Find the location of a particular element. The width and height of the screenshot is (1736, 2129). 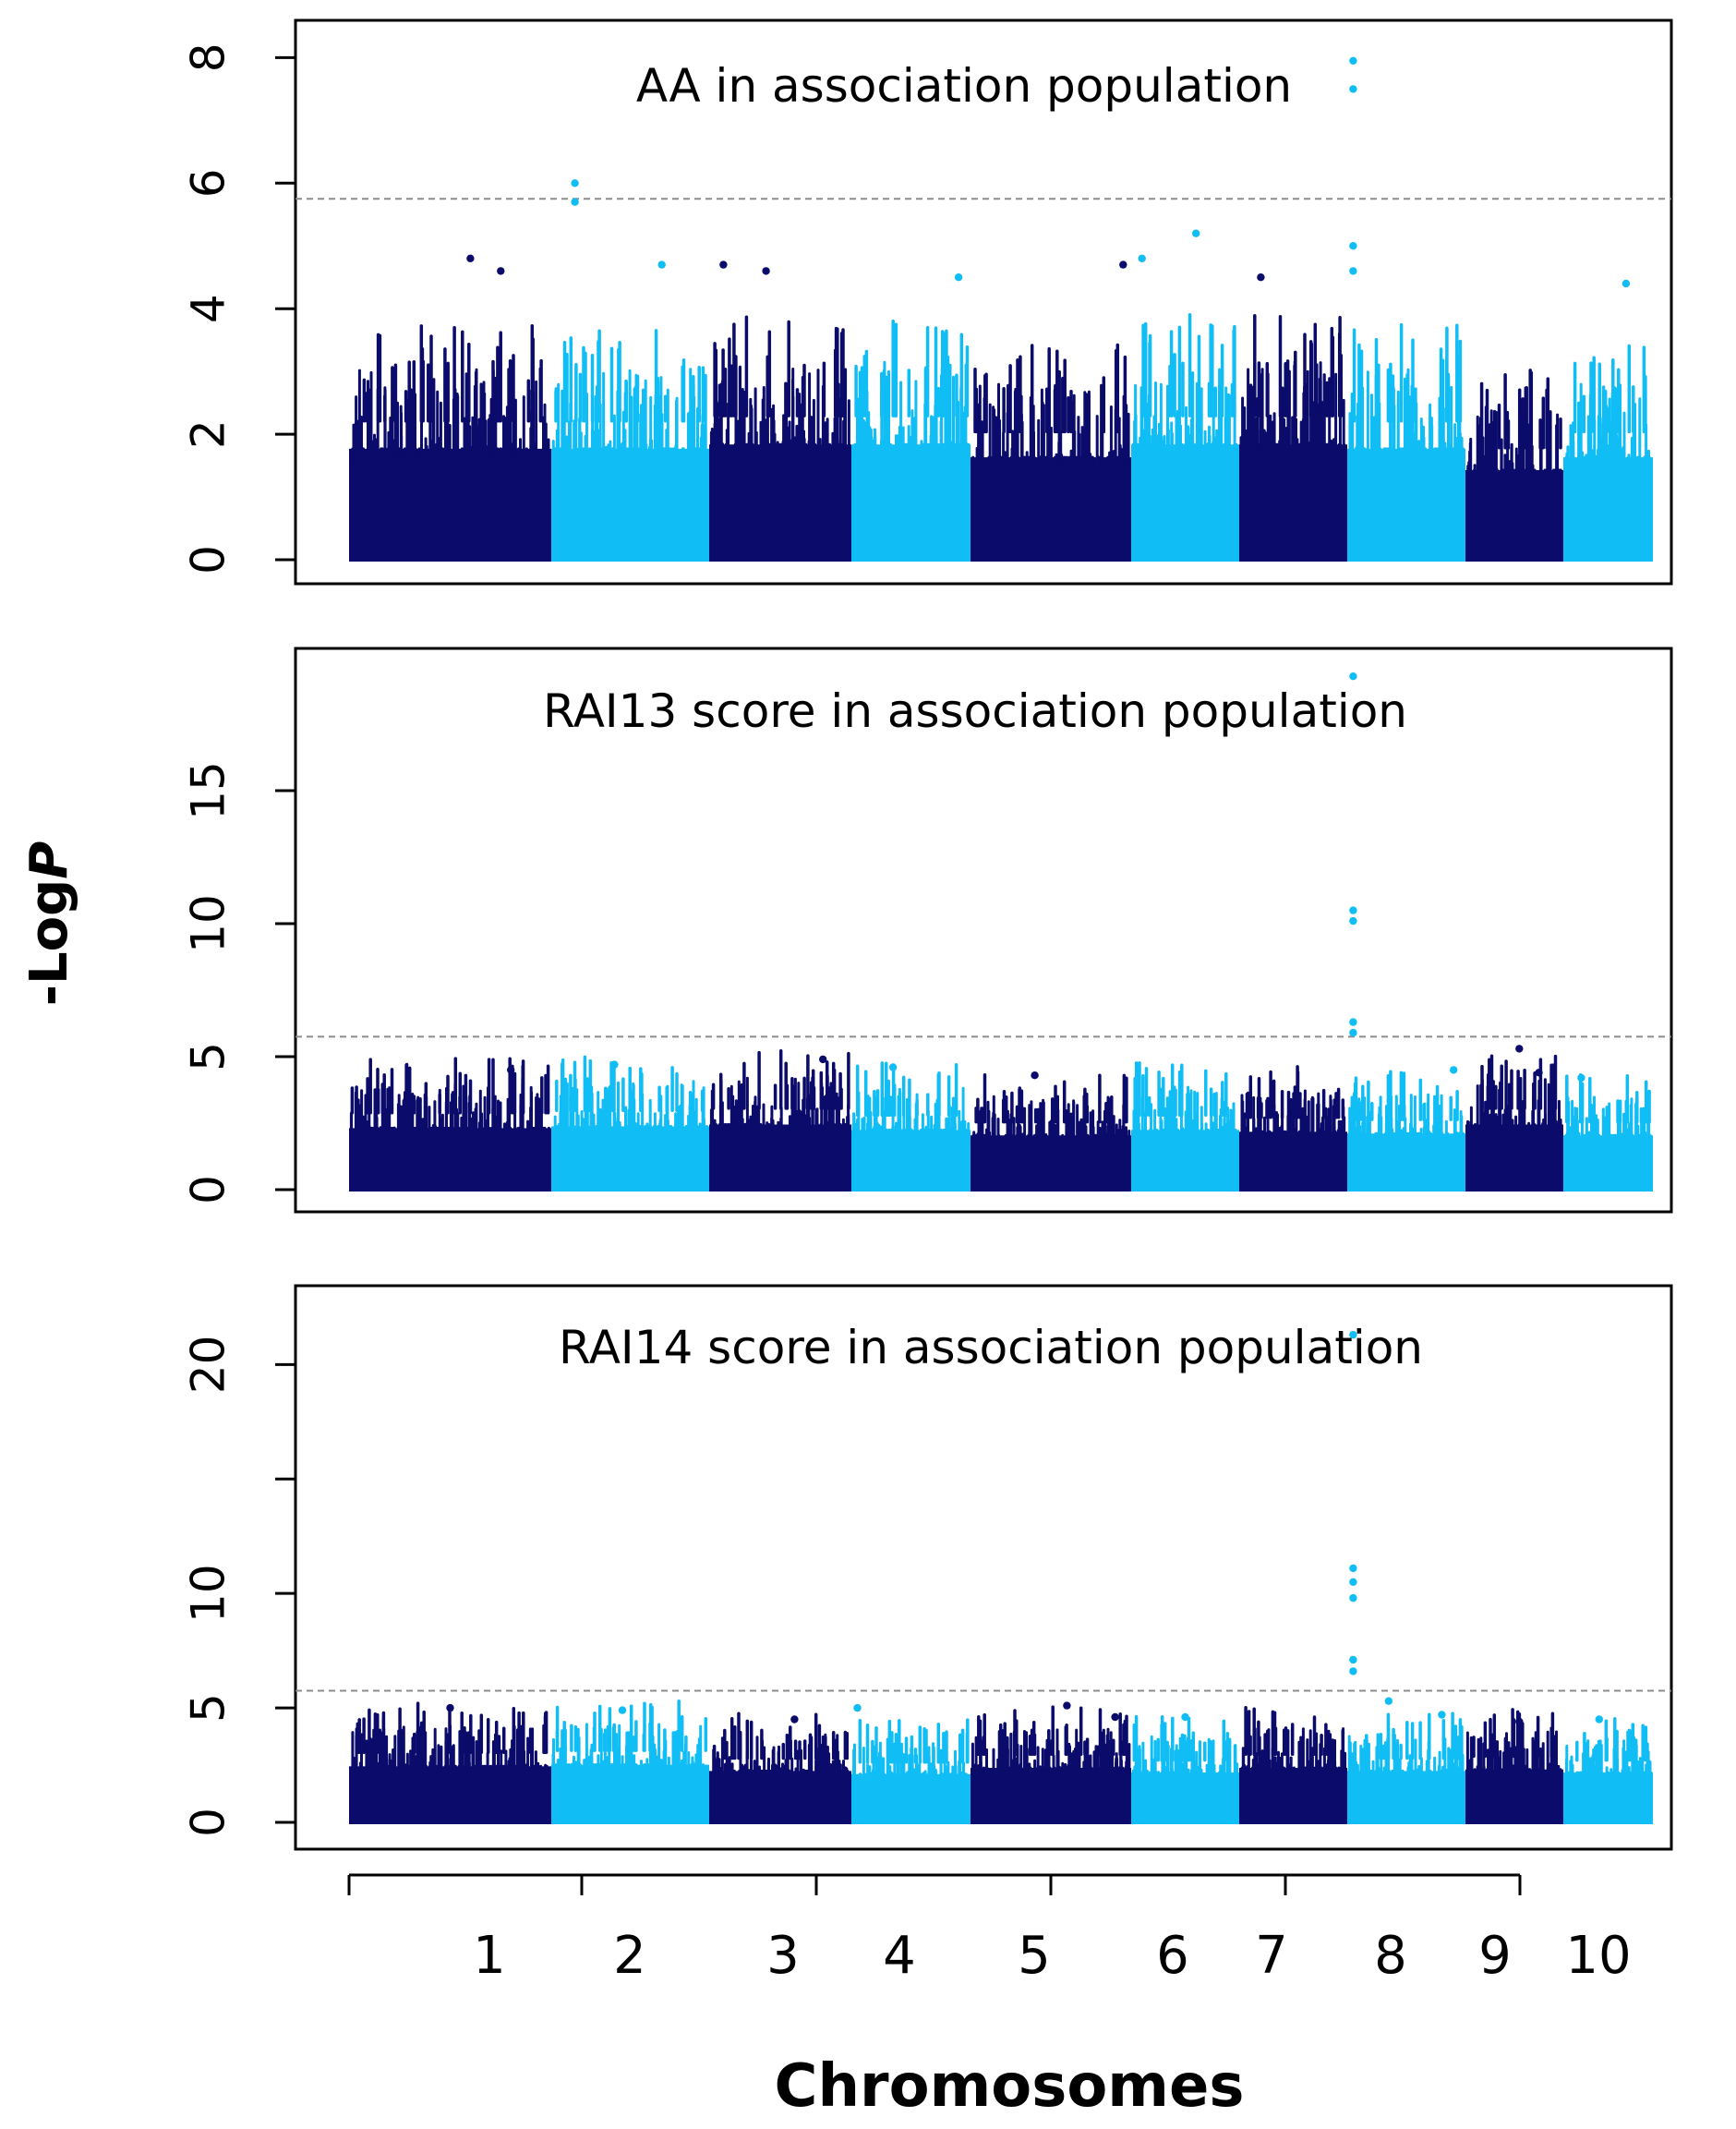

chromosome-8-snp-cloud is located at coordinates (1406, 1798).